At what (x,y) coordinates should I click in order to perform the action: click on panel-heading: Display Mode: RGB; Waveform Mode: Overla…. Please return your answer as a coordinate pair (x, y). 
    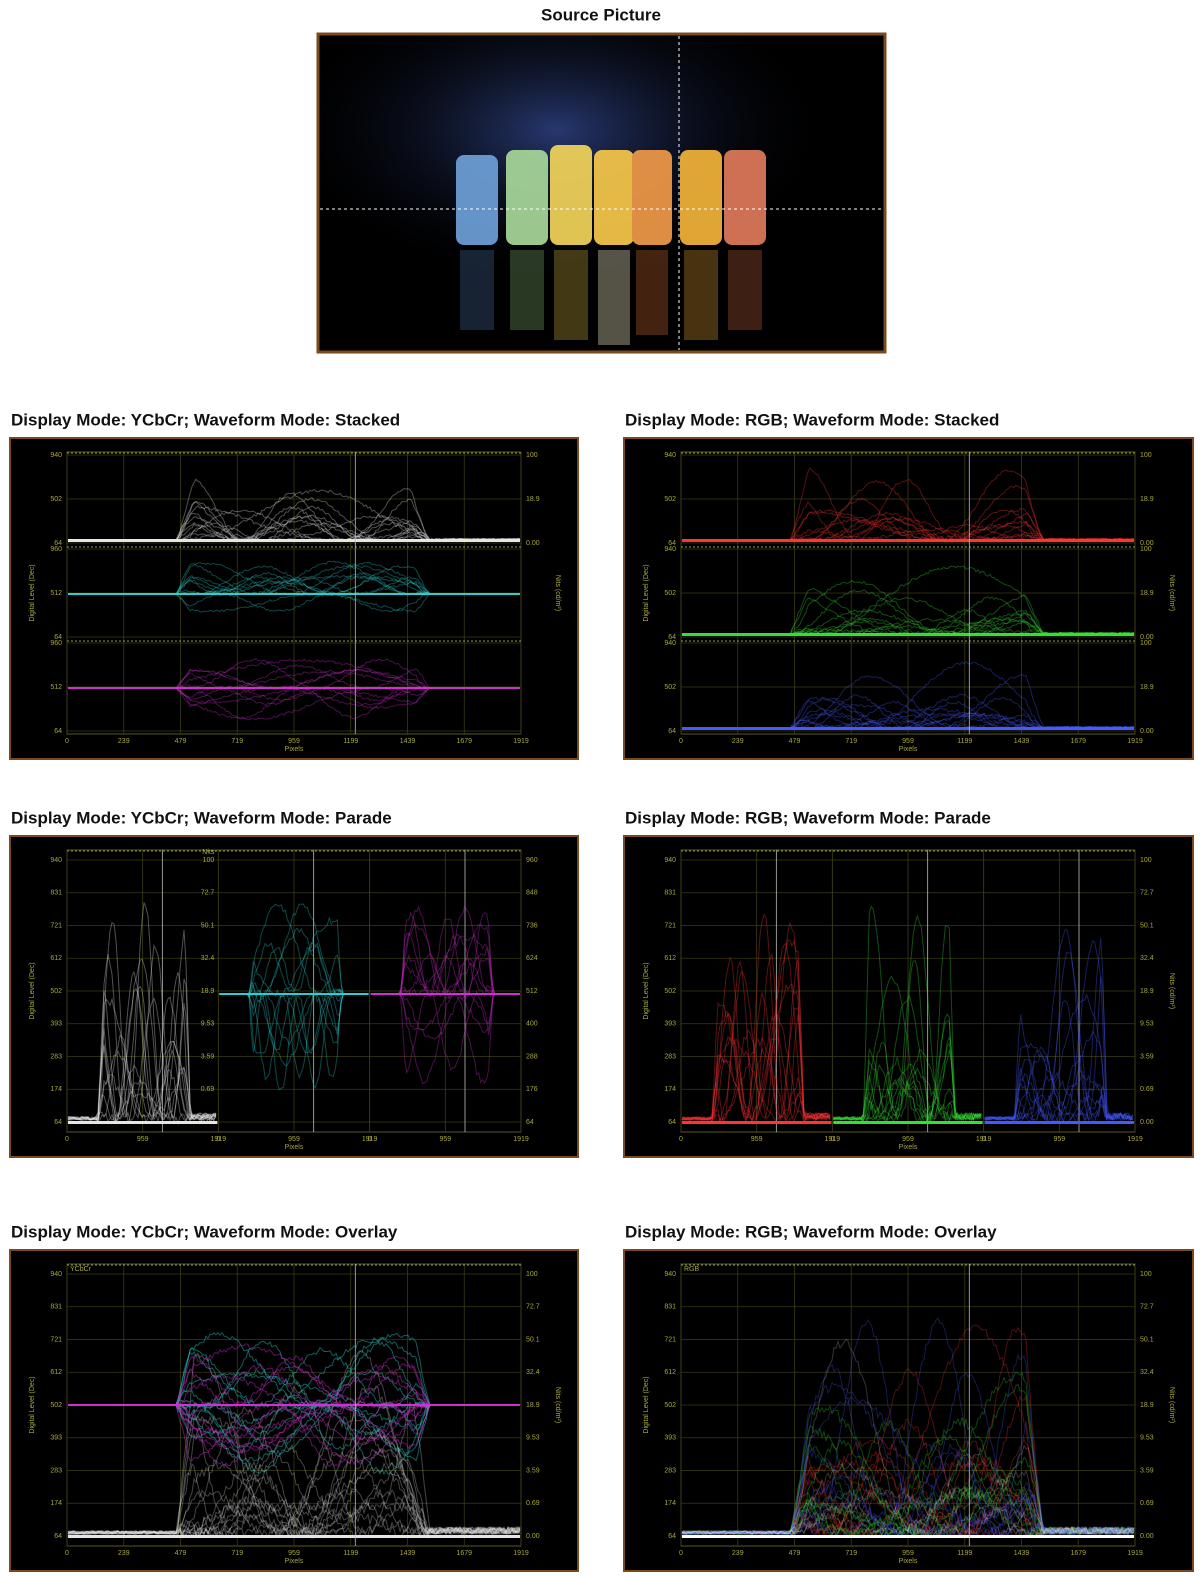
    Looking at the image, I should click on (811, 1231).